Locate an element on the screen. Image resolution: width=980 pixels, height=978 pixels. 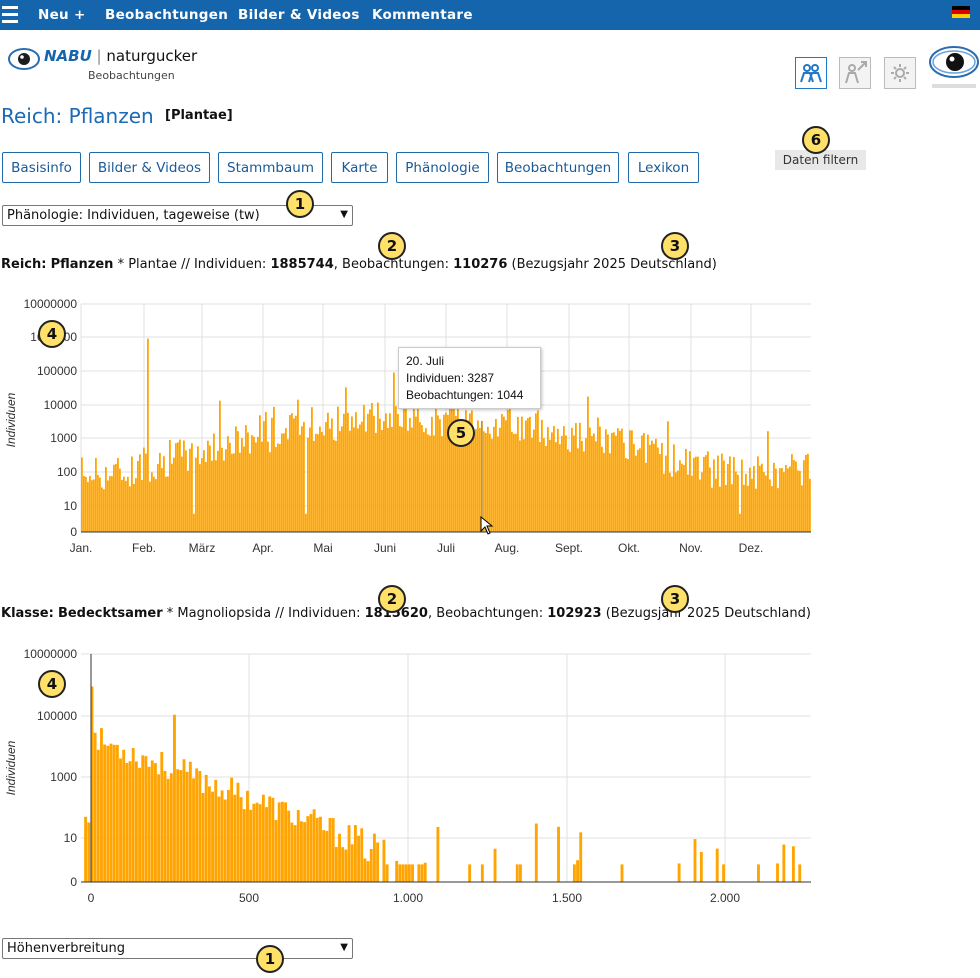
mouse-cursor-icon is located at coordinates (487, 525).